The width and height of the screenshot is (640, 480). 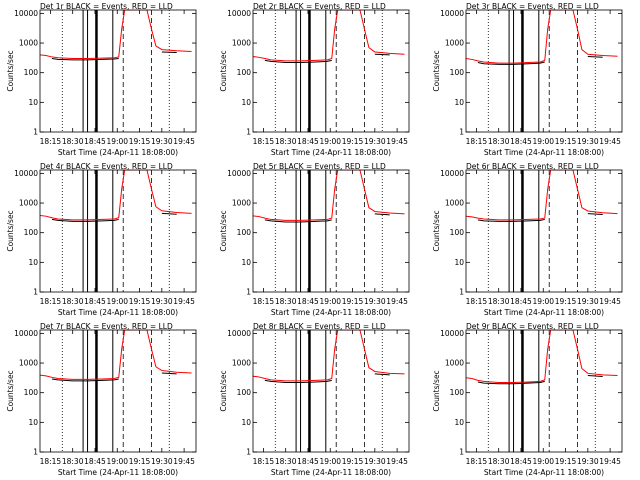 What do you see at coordinates (532, 326) in the screenshot?
I see `panel-title: Det 9r BLACK = Events, RED = LLD` at bounding box center [532, 326].